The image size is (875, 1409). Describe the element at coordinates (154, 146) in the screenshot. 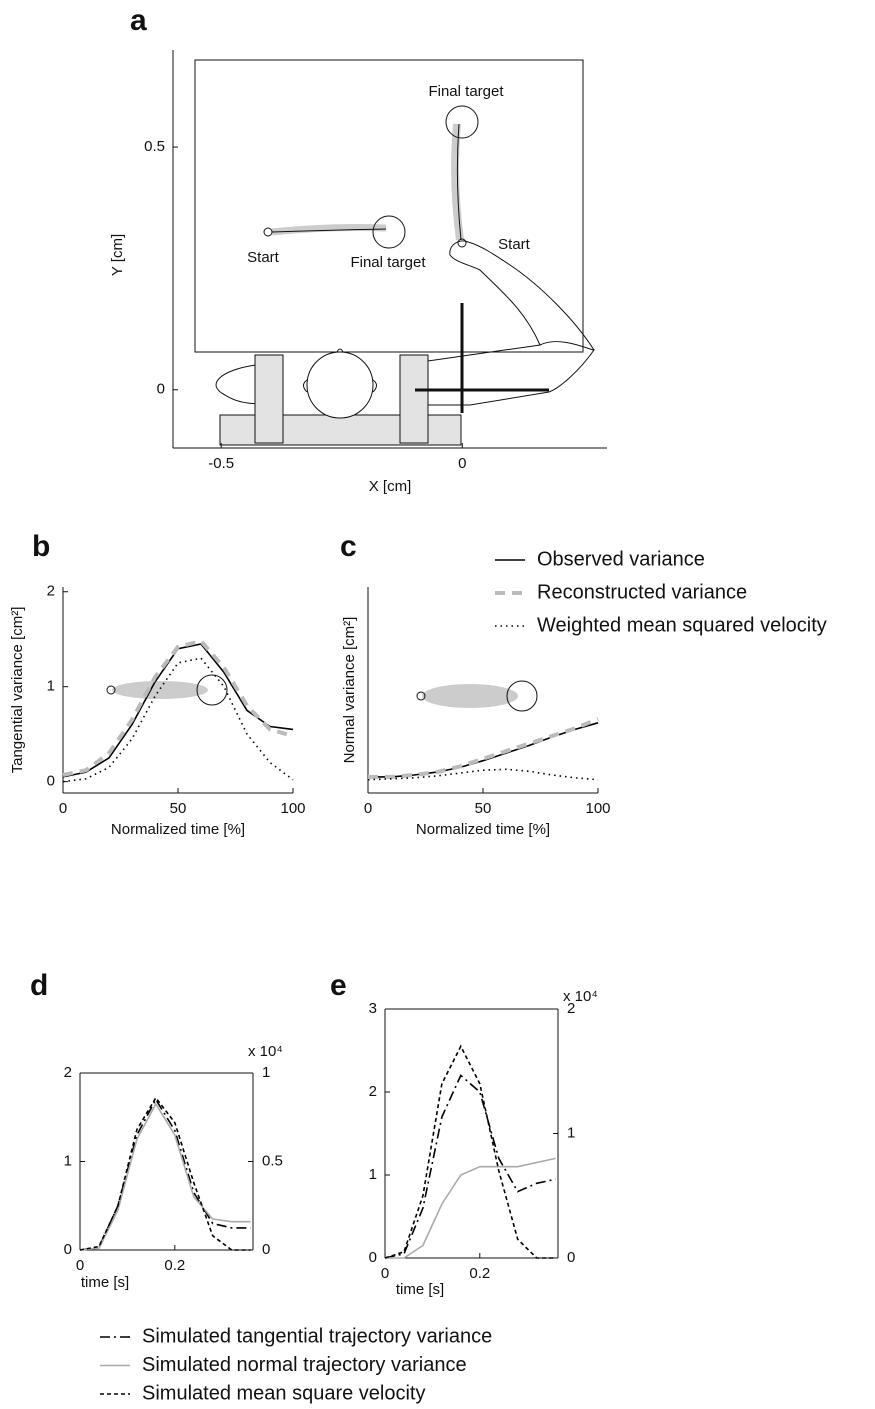

I see `y-tick-label: 0.5` at that location.